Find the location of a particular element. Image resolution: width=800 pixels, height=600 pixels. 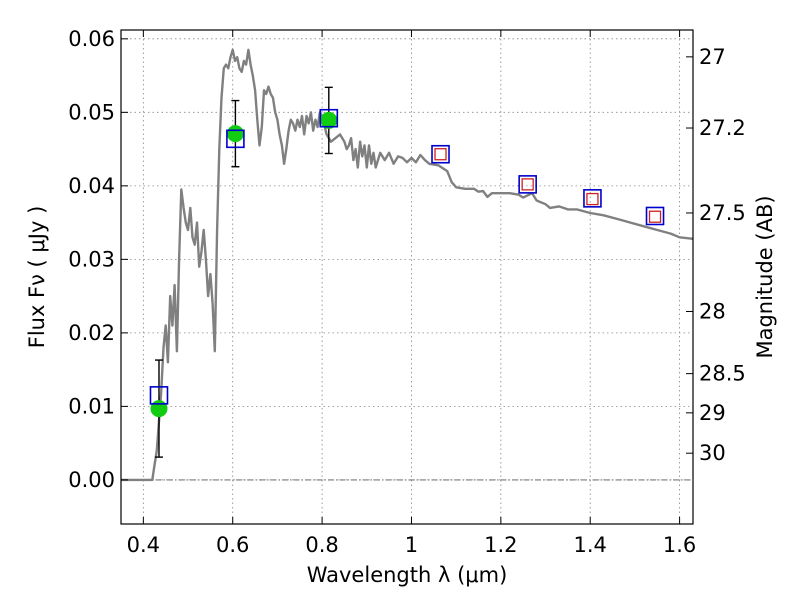

x-tick-label: 0.4 is located at coordinates (143, 545).